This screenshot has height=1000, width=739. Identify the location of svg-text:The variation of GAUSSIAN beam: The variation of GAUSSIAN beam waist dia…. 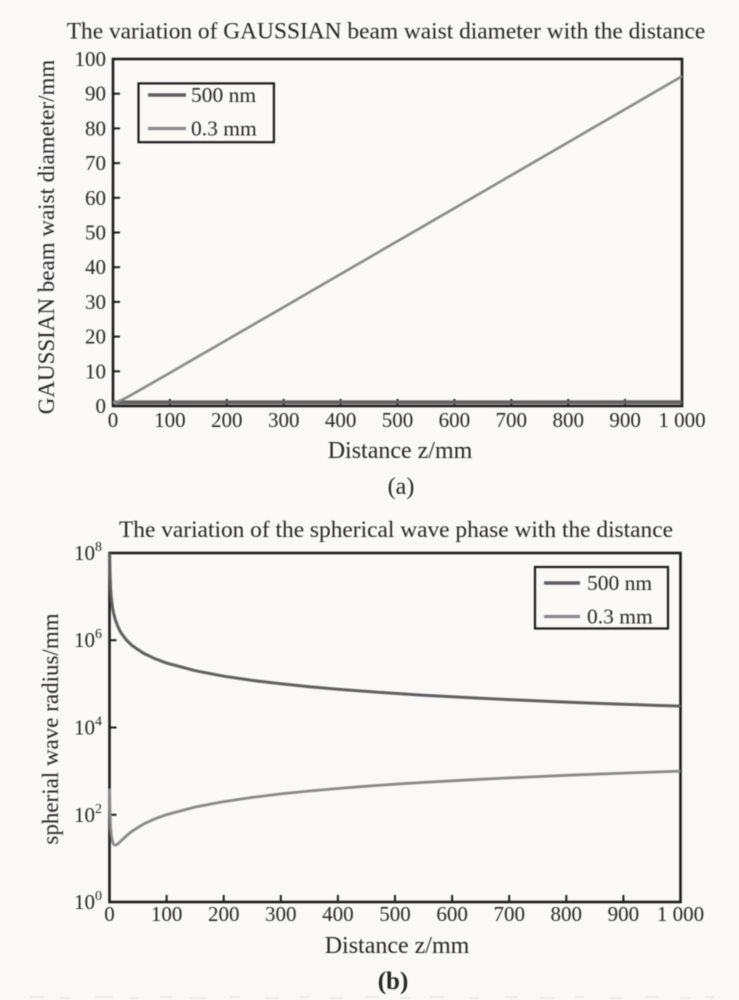
(386, 32).